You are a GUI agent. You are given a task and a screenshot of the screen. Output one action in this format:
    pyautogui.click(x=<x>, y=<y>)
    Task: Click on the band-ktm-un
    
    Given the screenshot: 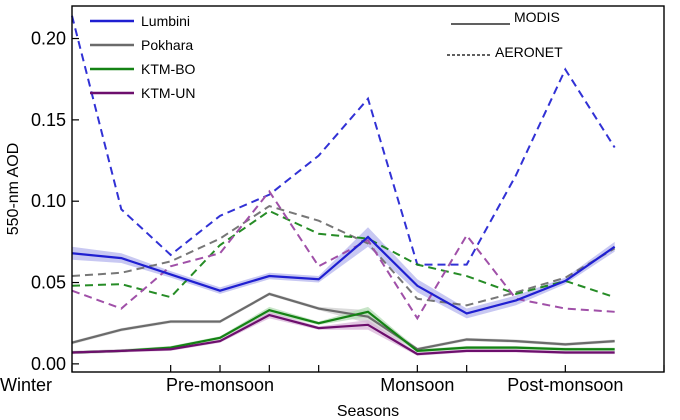 What is the action you would take?
    pyautogui.click(x=343, y=333)
    